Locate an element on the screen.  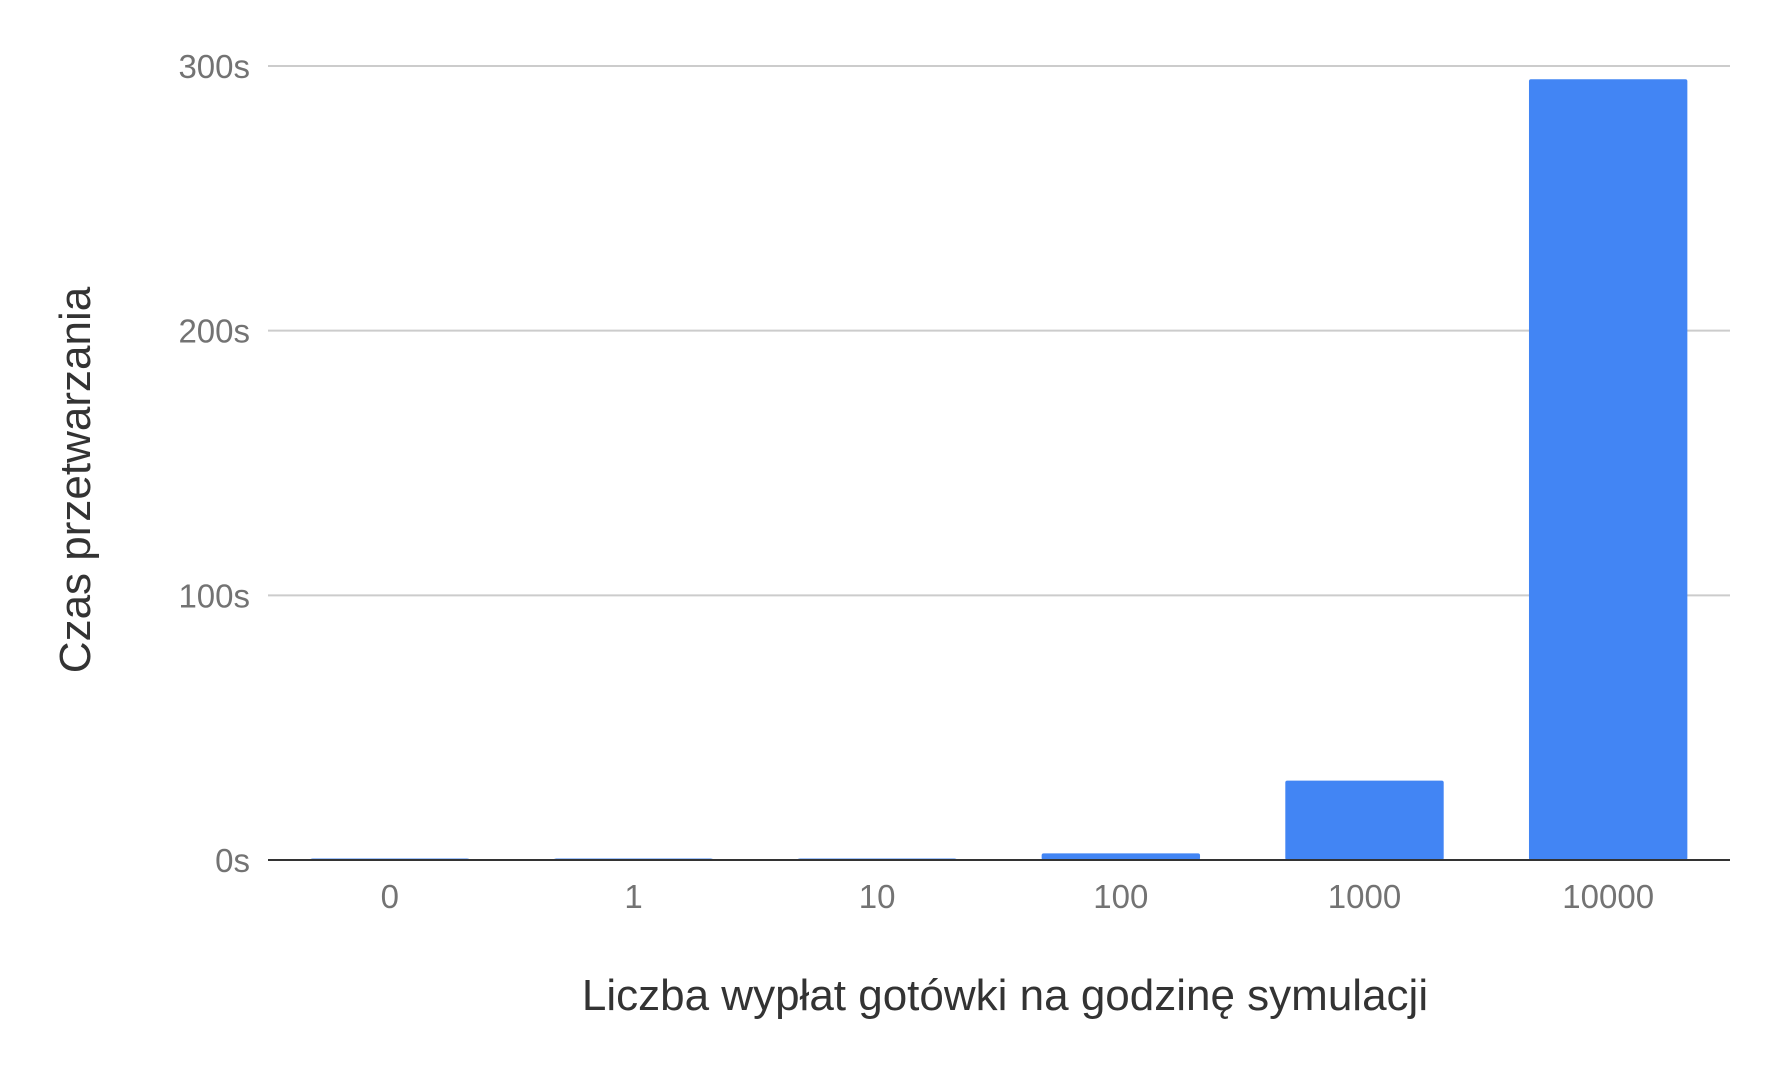
y-tick-label: 300s is located at coordinates (214, 66).